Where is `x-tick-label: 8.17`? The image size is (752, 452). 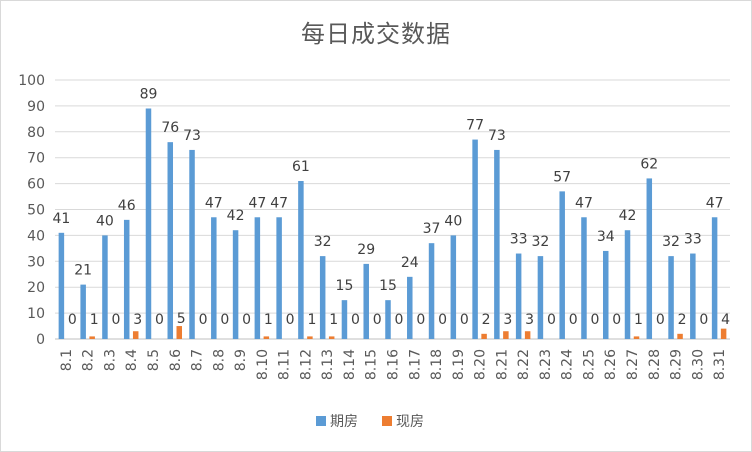 x-tick-label: 8.17 is located at coordinates (415, 364).